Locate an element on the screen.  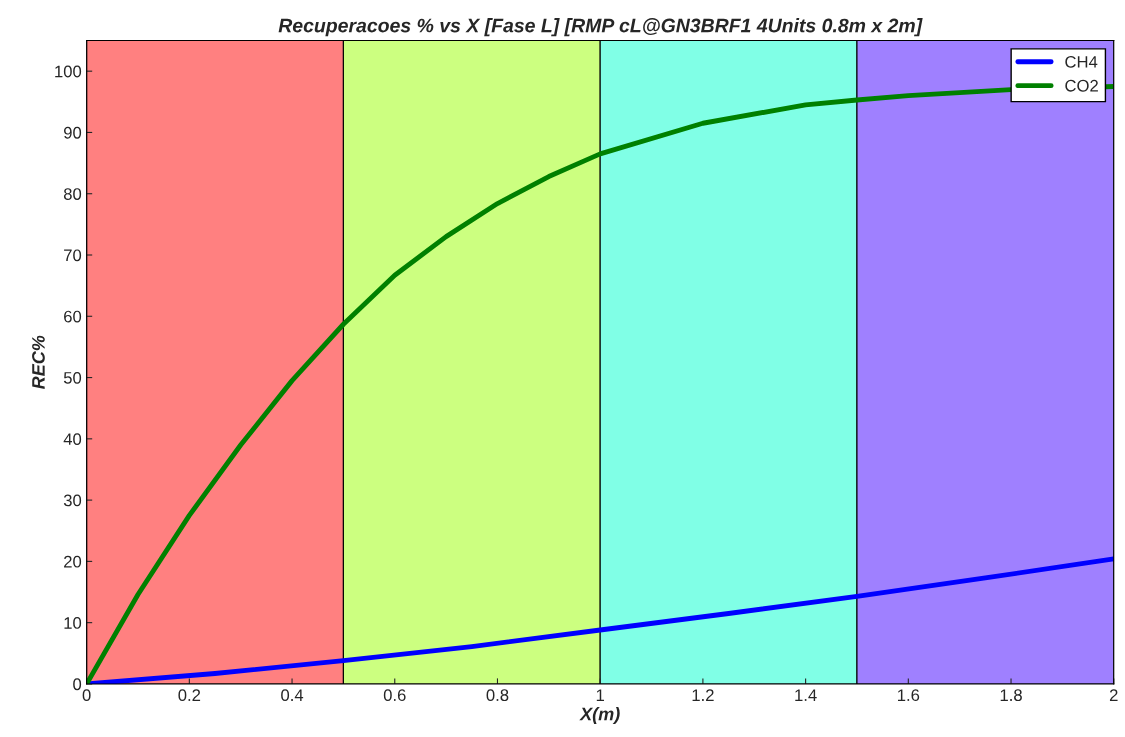
y-tick-label: 60 is located at coordinates (73, 316).